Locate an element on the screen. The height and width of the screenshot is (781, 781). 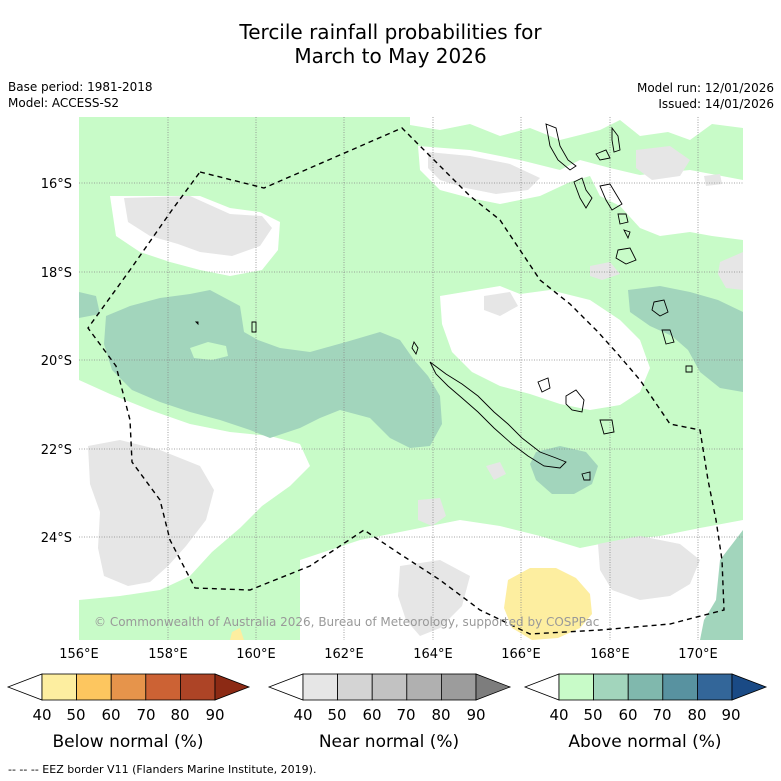
colorbar-below-normal: 40 50 60 70 80 90 Below normal (%) is located at coordinates (128, 712).